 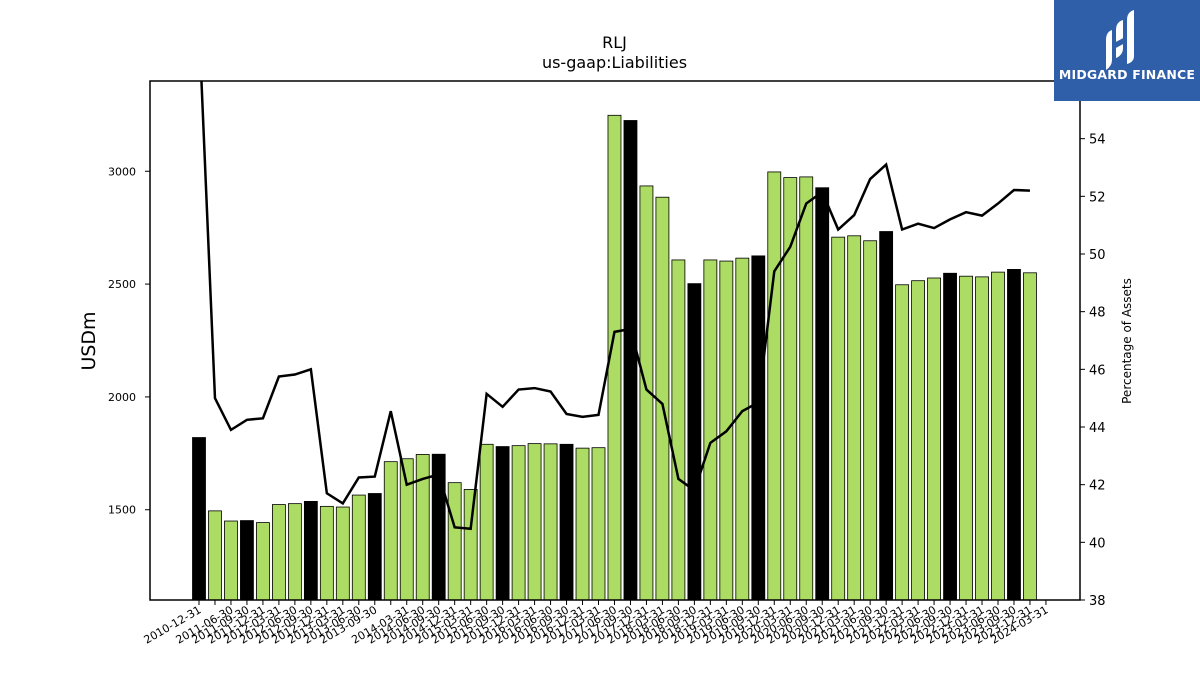 I want to click on y-tick-label: 3000, so click(x=122, y=171).